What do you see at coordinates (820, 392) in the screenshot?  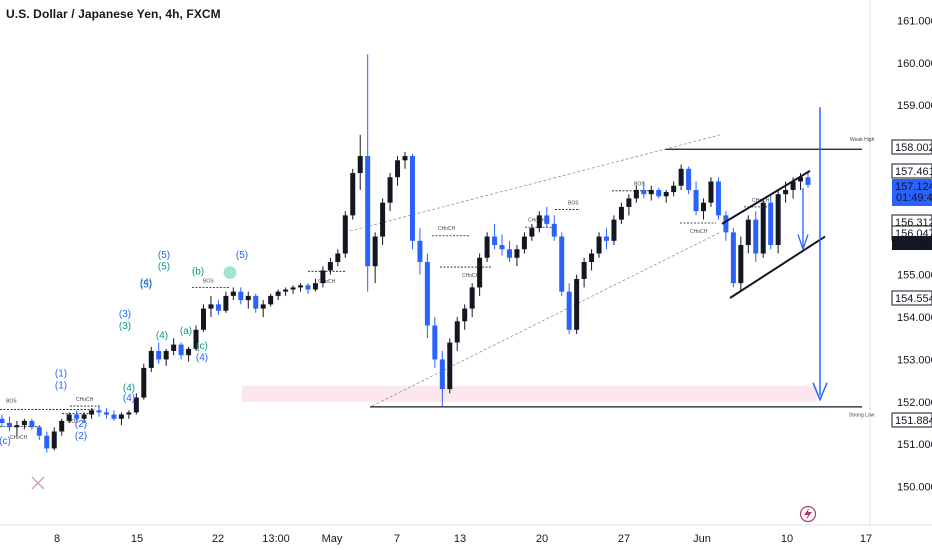 I see `target-arrow-head` at bounding box center [820, 392].